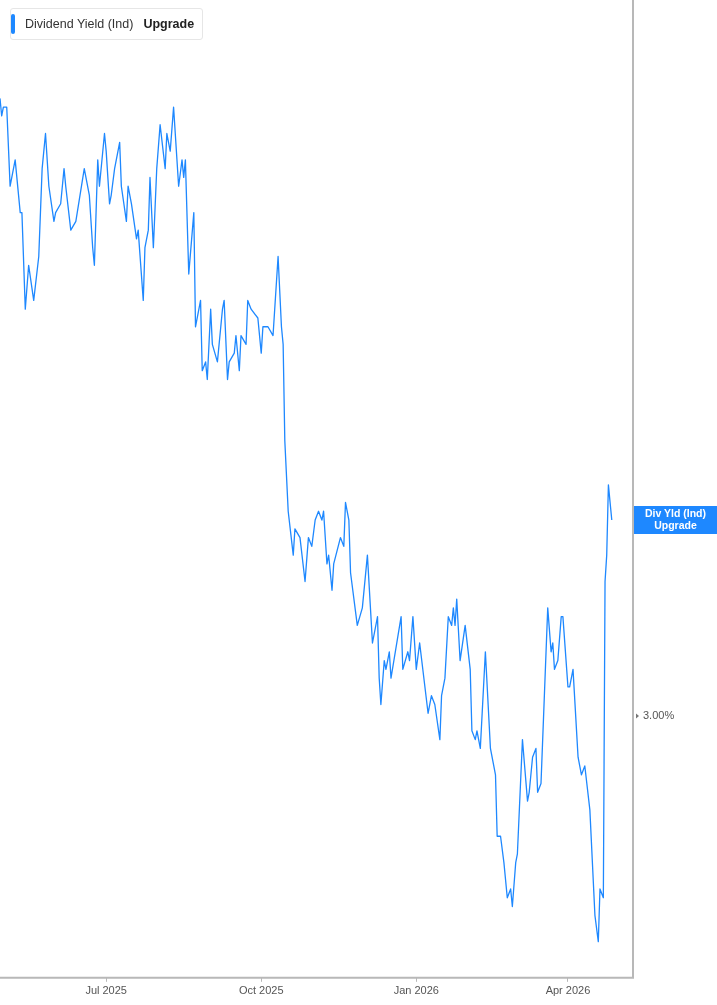 The image size is (717, 1005). What do you see at coordinates (416, 990) in the screenshot?
I see `x-tick-label: Jan 2026` at bounding box center [416, 990].